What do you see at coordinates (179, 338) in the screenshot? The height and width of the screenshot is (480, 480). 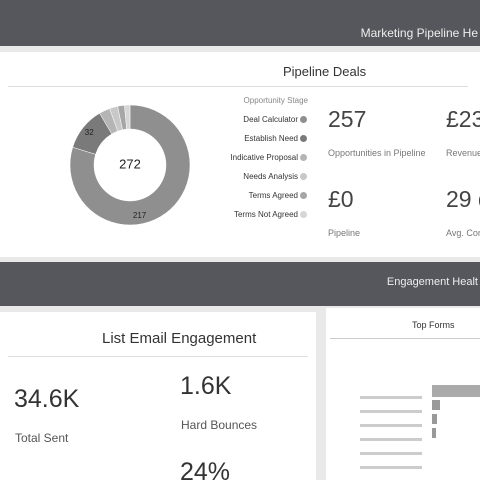 I see `panel-title: List Email Engagement` at bounding box center [179, 338].